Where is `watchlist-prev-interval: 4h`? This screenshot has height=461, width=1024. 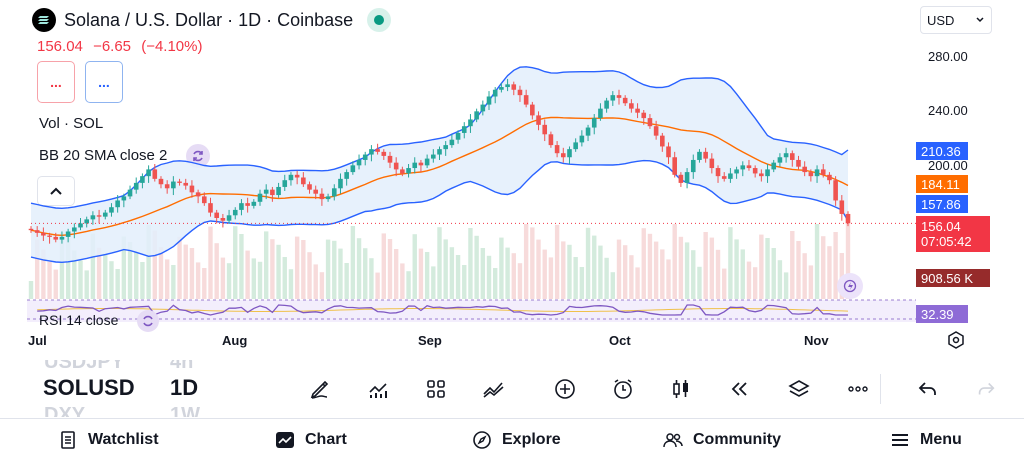
watchlist-prev-interval: 4h is located at coordinates (182, 362).